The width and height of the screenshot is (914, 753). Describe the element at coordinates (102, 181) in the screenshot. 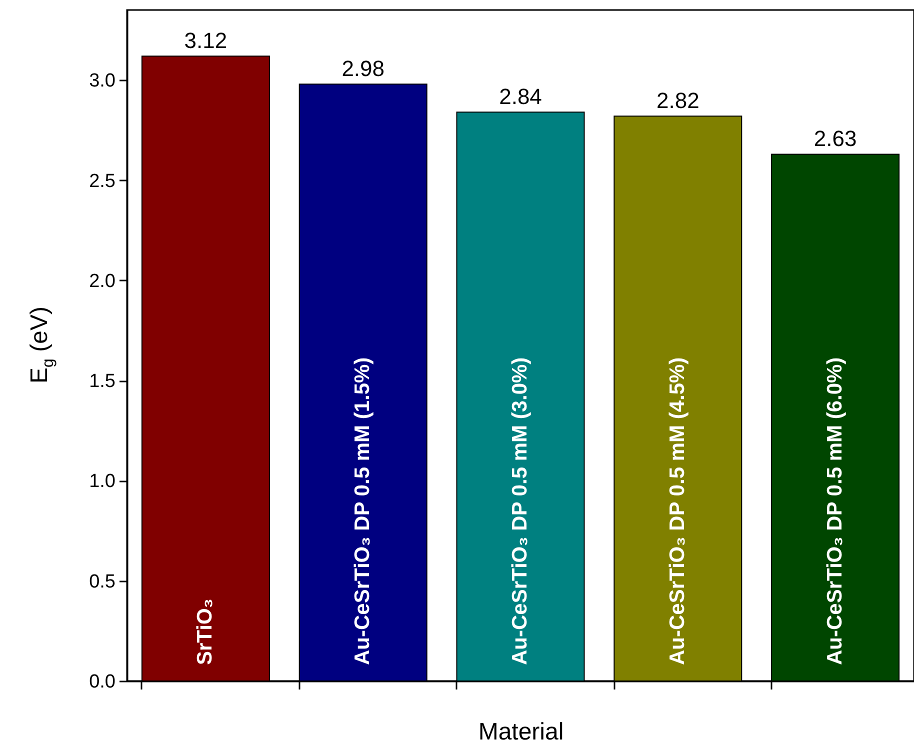

I see `y-tick-label: 2.5` at that location.